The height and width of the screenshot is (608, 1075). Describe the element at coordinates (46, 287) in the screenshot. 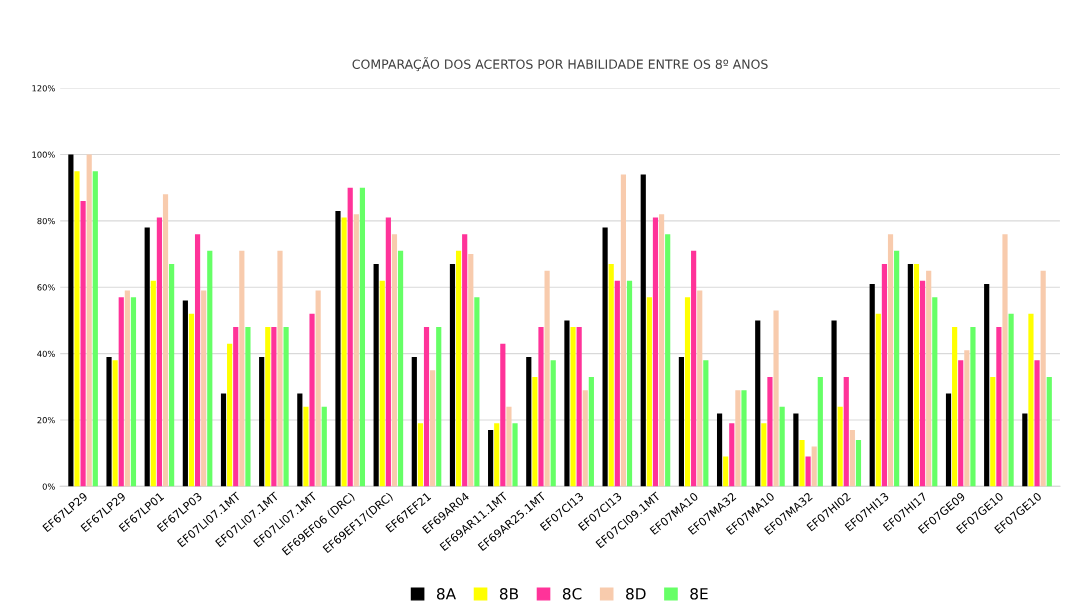

I see `y-tick-label: 60%` at that location.